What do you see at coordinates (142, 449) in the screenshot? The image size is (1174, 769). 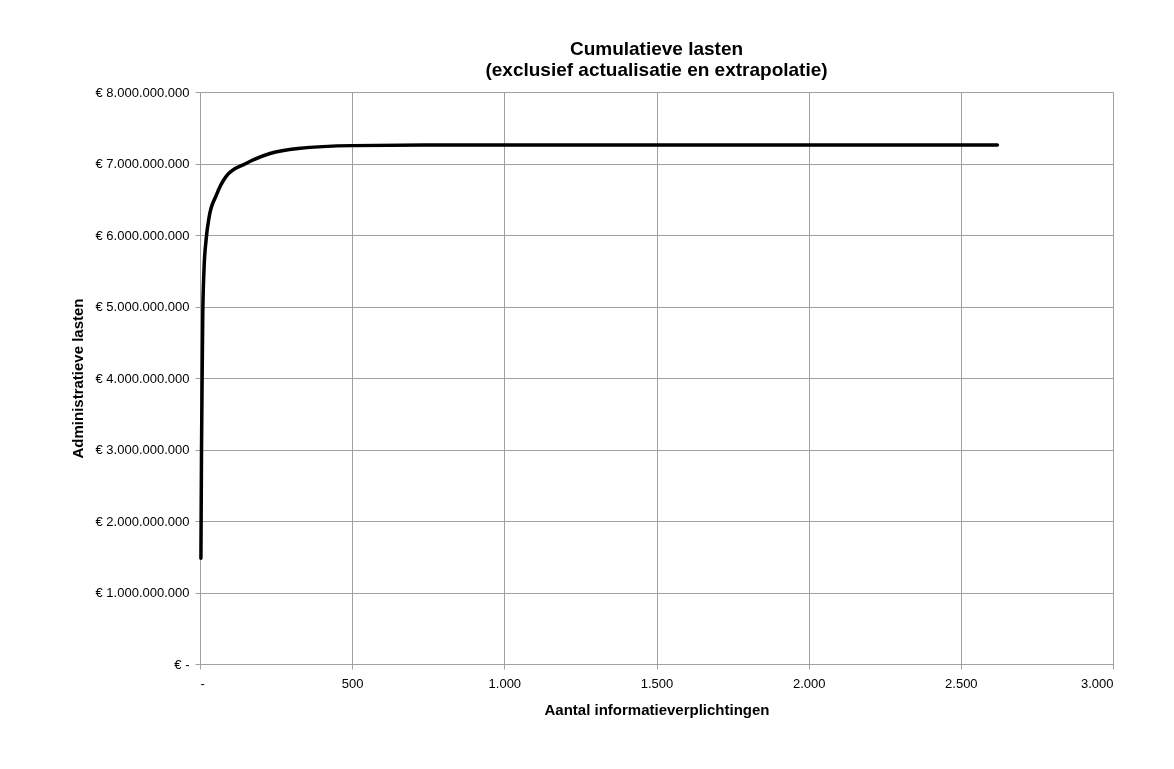 I see `y-tick-label: € 3.000.000.000` at bounding box center [142, 449].